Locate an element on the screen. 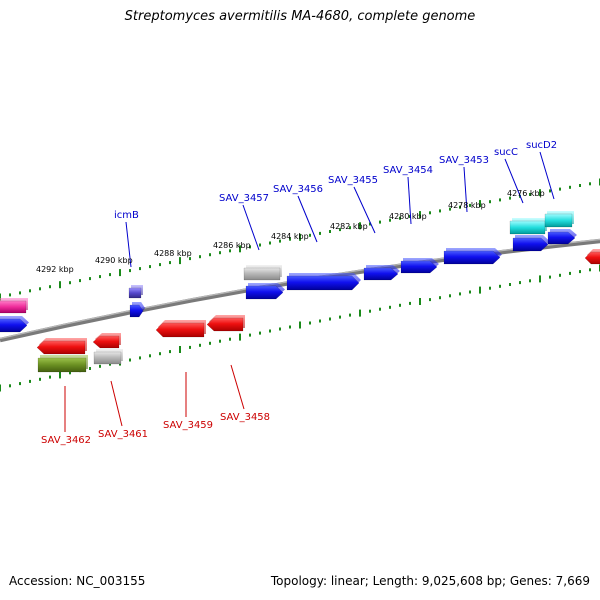  leader-icmB is located at coordinates (128, 244).